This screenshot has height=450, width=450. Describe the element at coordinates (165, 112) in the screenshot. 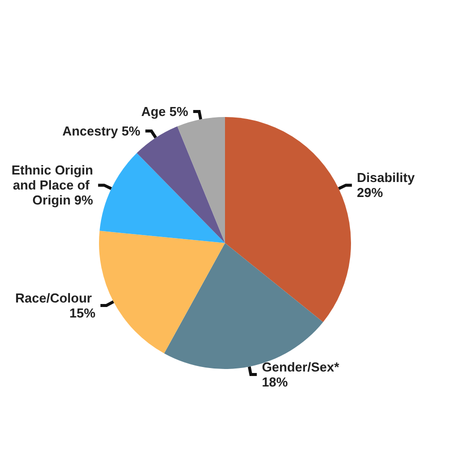

I see `slice-label: Age 5%` at that location.